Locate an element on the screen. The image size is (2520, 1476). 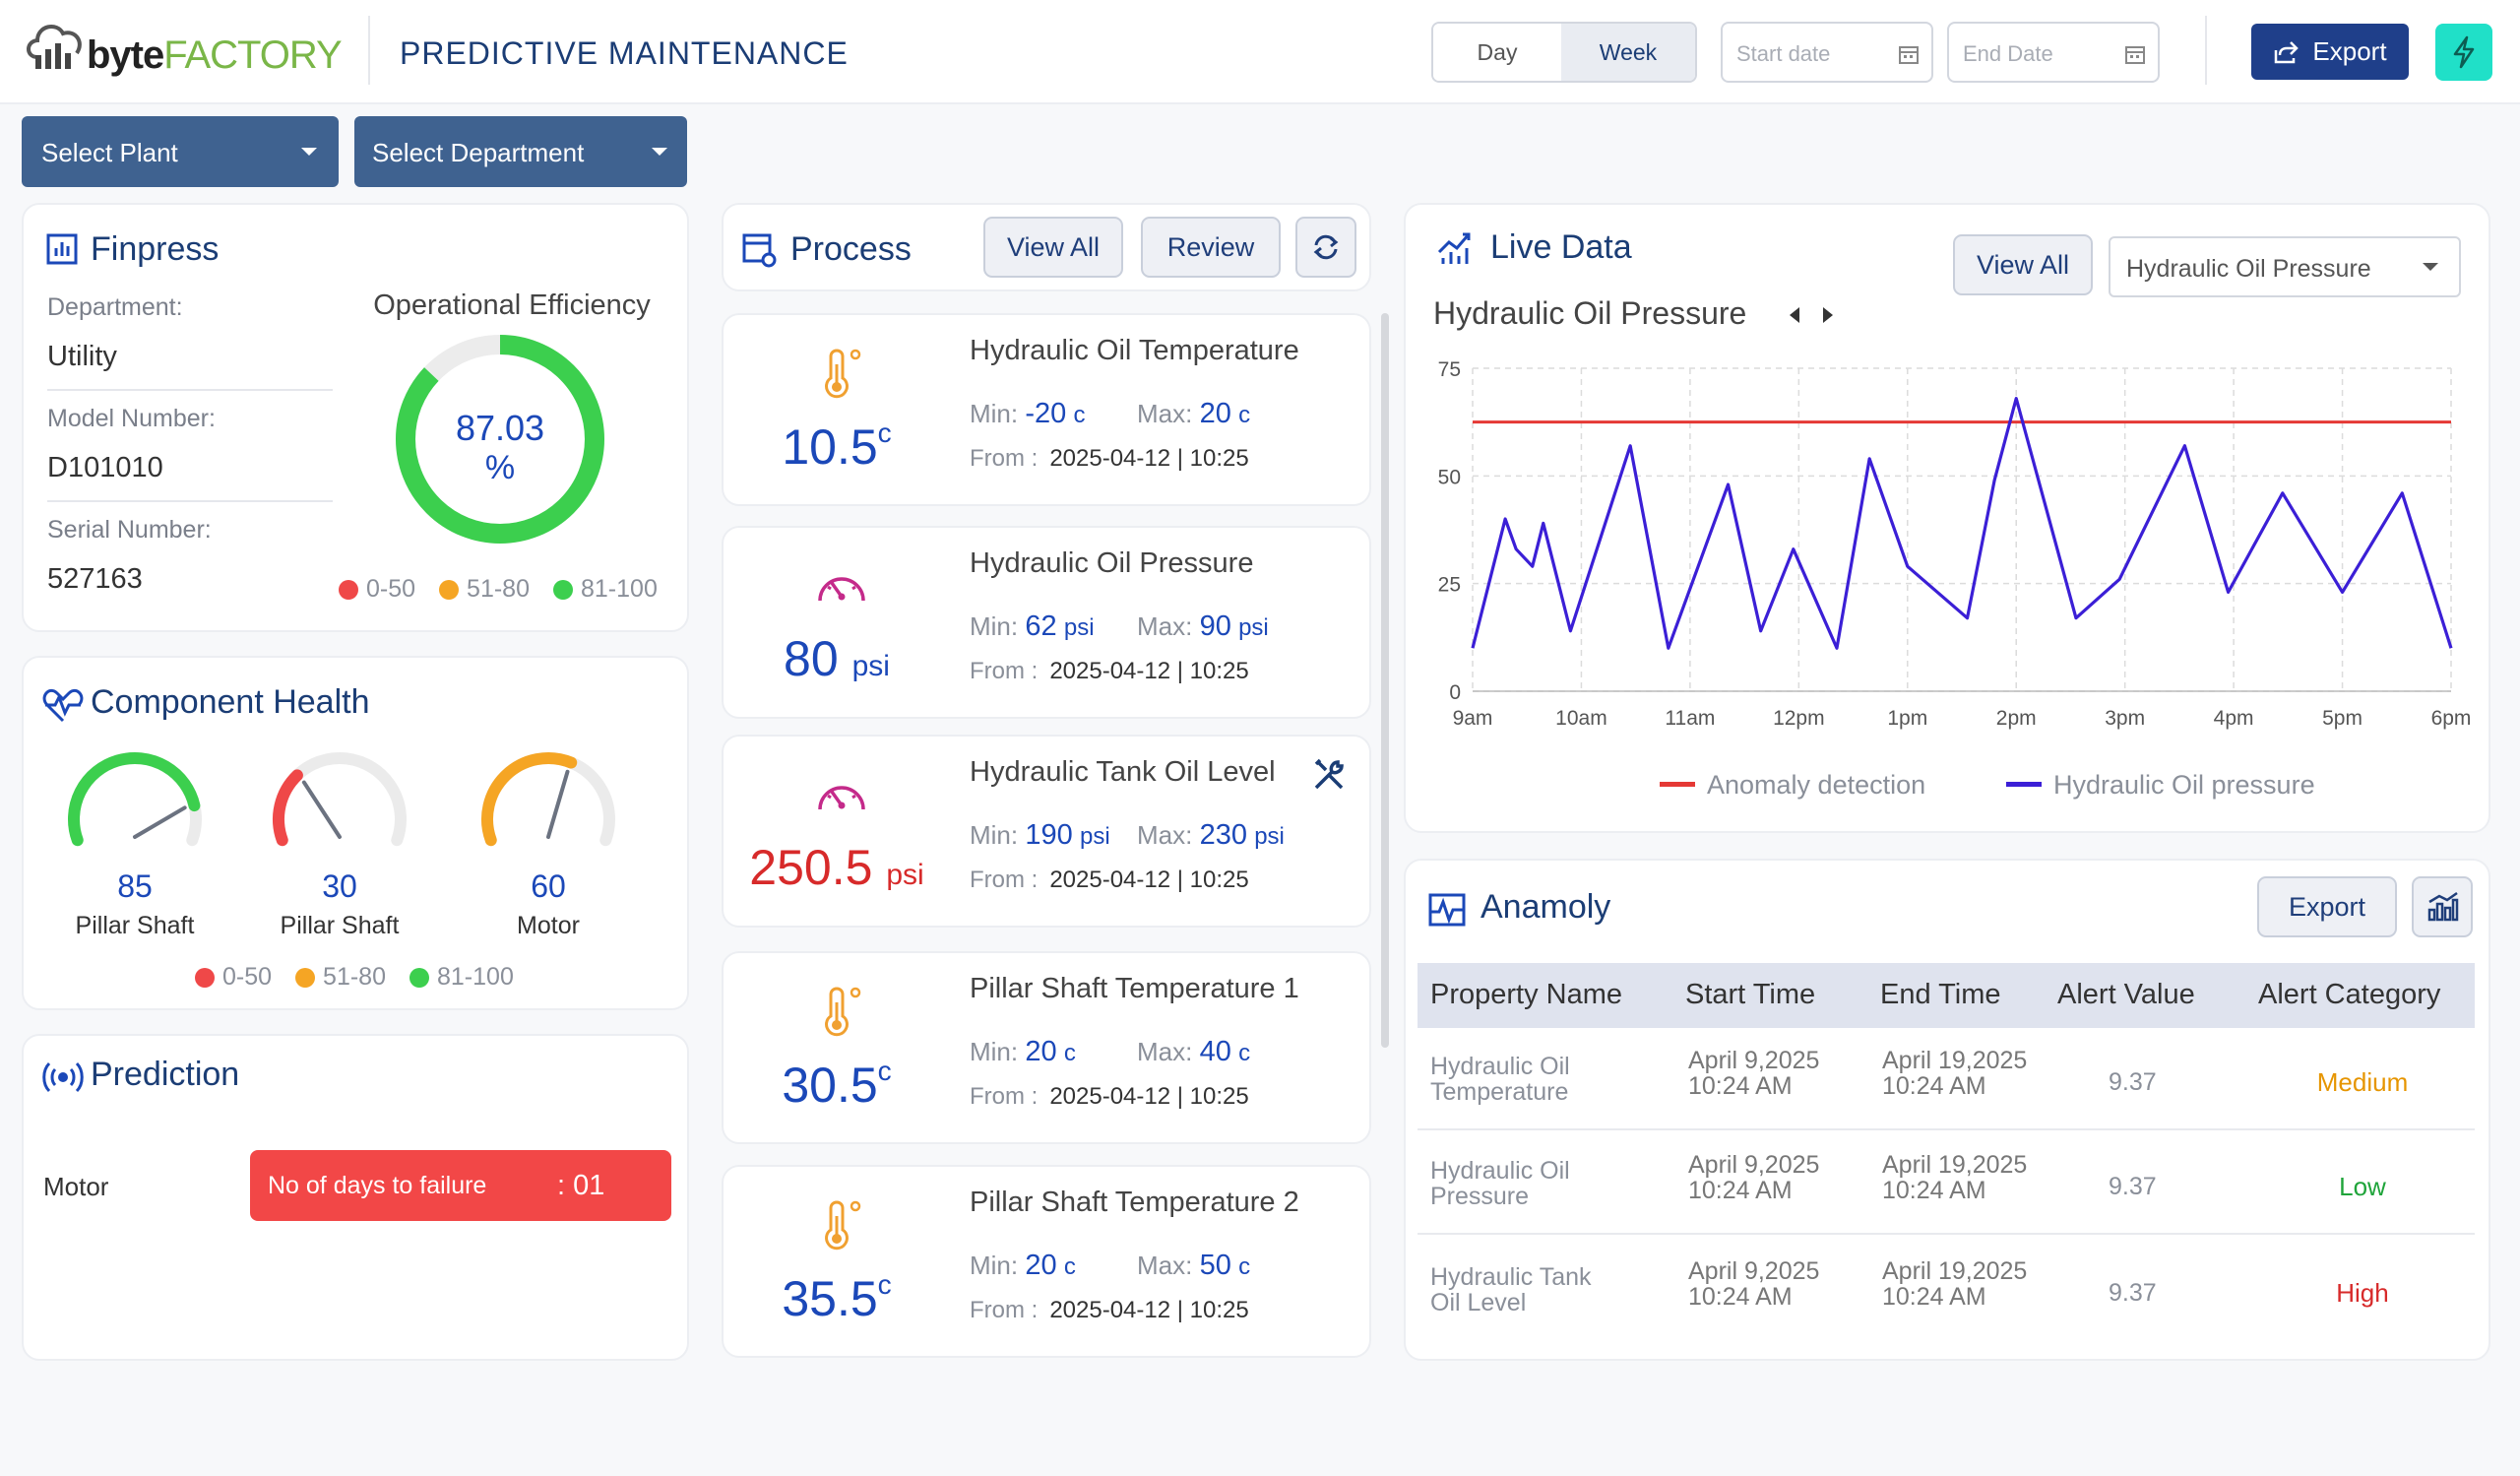
legend-item: 0-50 is located at coordinates (377, 589).